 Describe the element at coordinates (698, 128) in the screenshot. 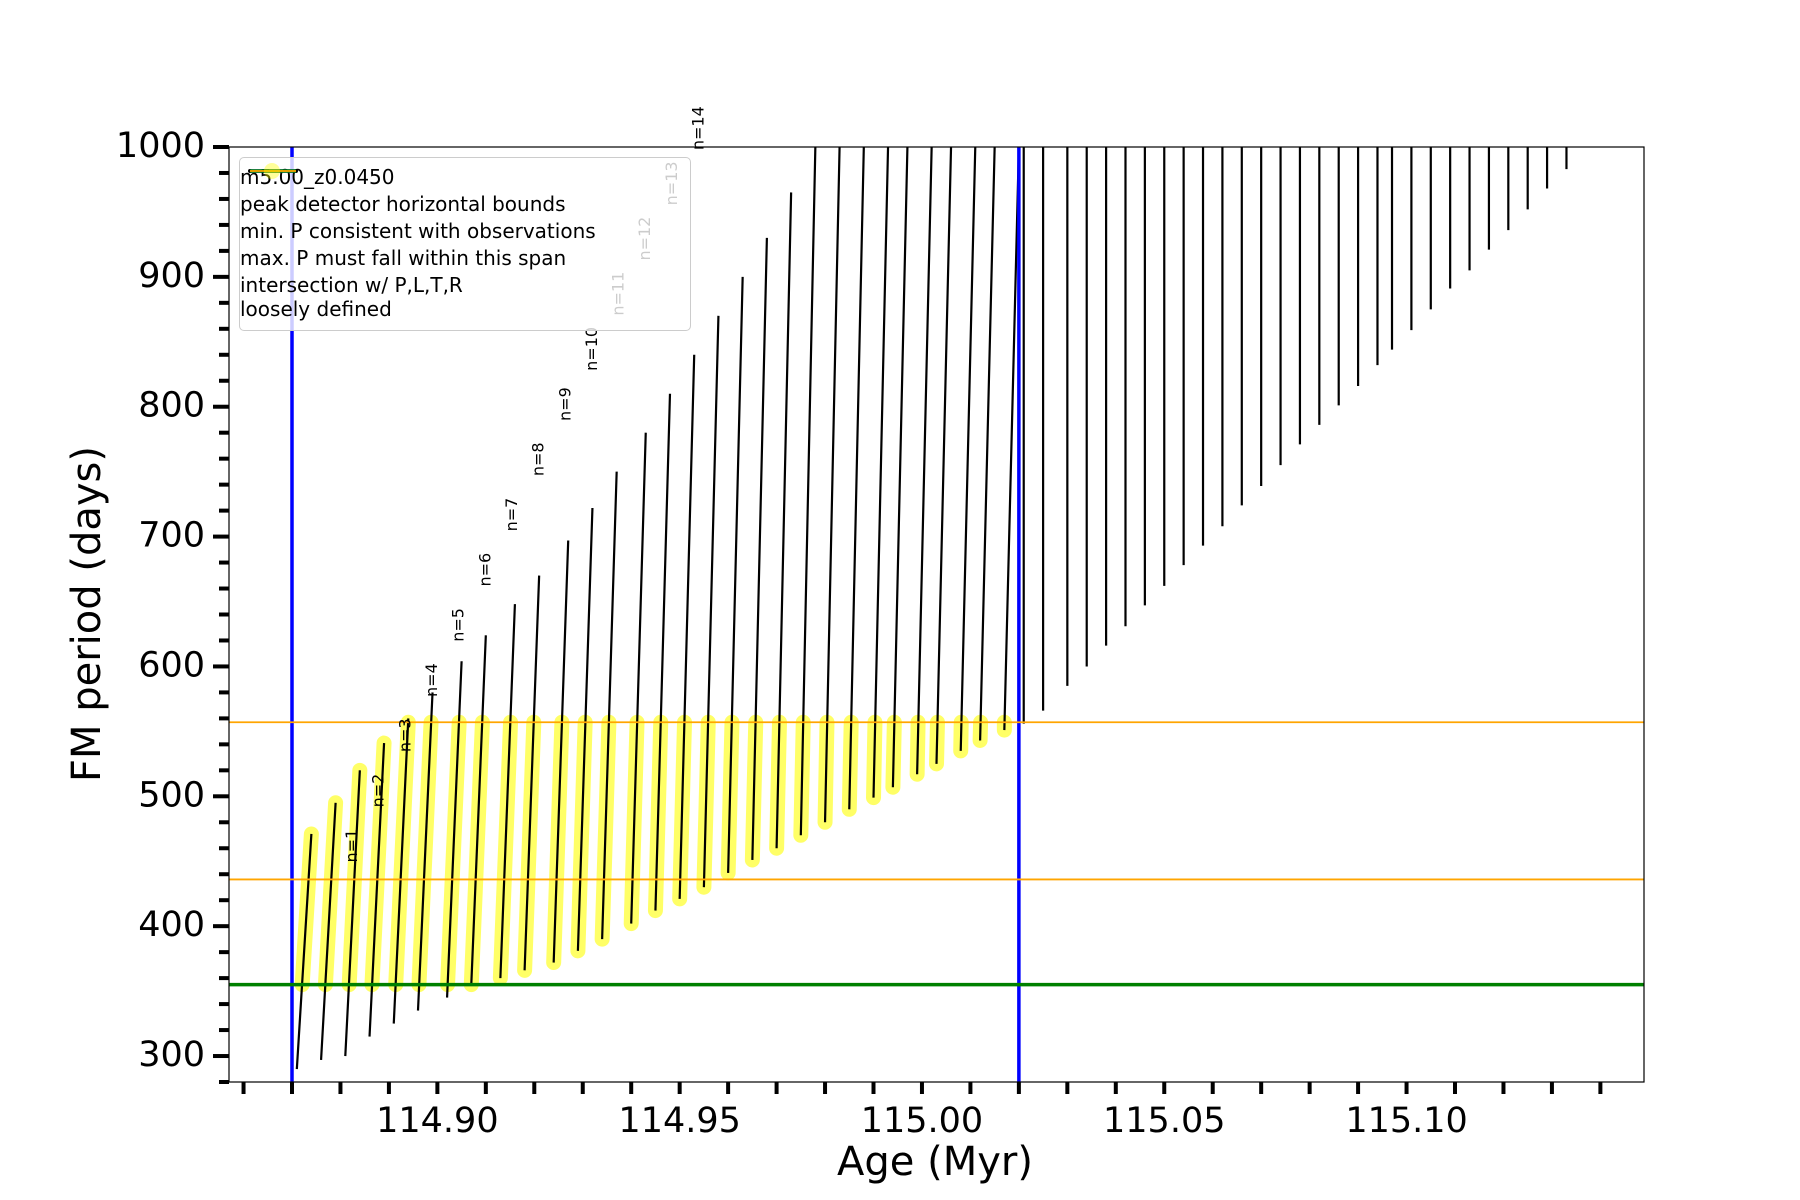

I see `annotation: n=14` at that location.